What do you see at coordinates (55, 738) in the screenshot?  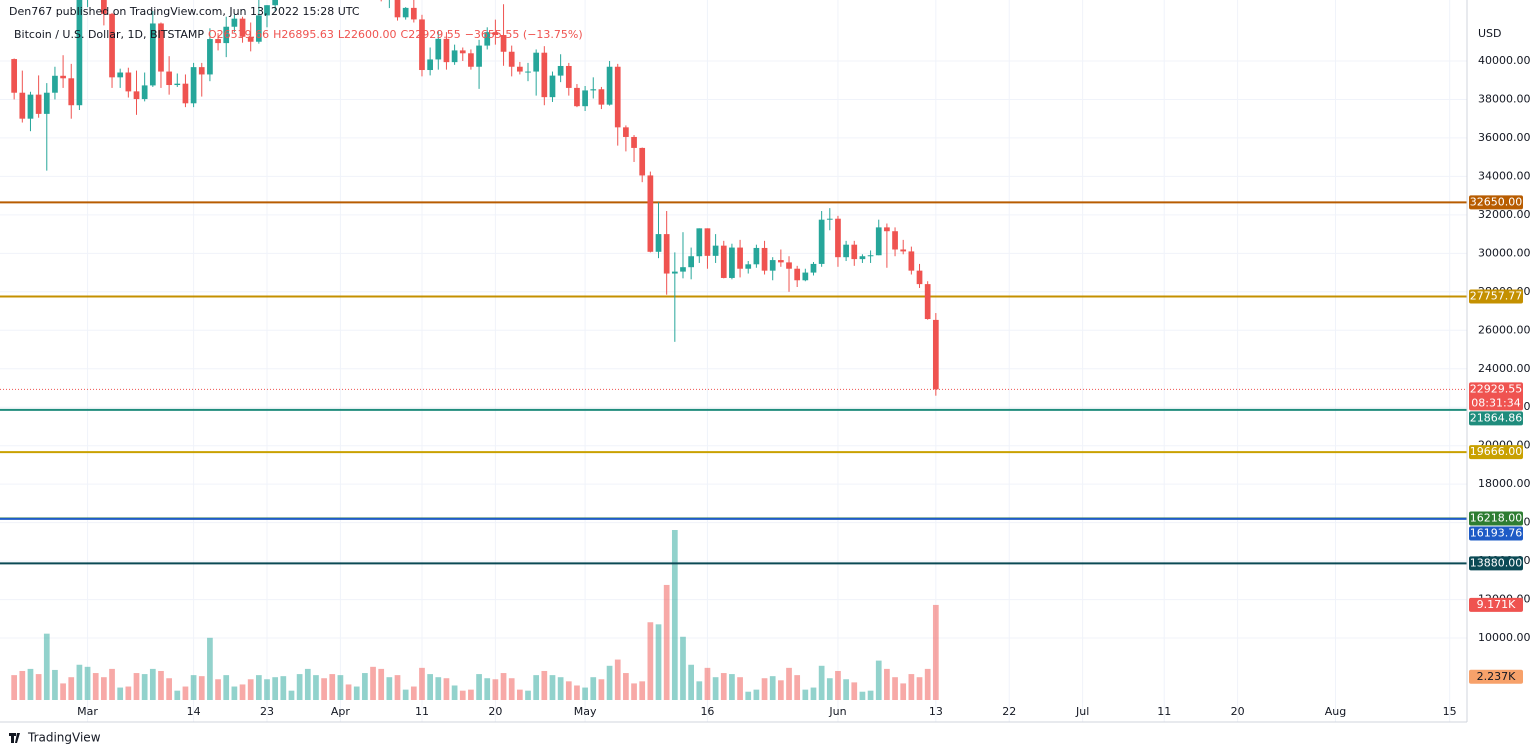 I see `footer-logo: TradingView` at bounding box center [55, 738].